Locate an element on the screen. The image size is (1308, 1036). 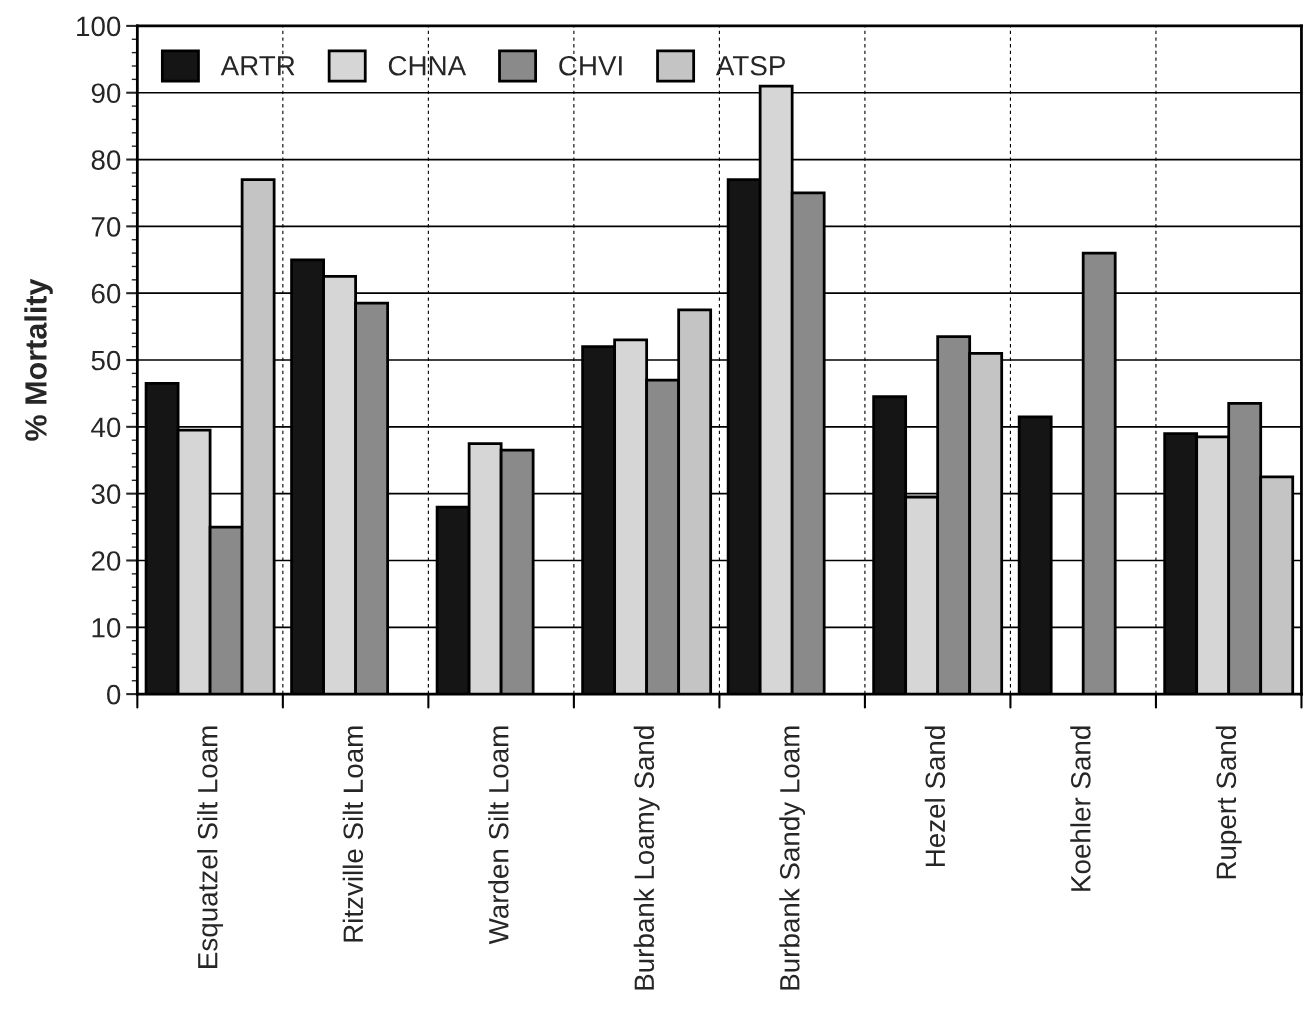
y-tick-label: 60 is located at coordinates (106, 293).